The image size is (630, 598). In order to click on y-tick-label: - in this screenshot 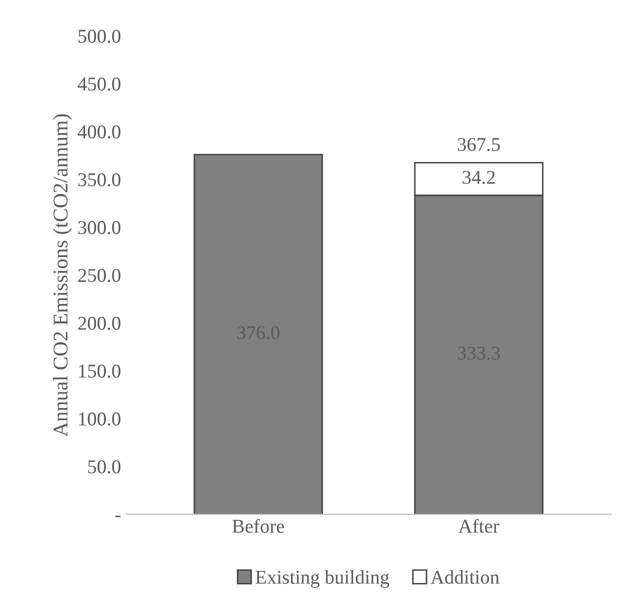, I will do `click(117, 517)`.